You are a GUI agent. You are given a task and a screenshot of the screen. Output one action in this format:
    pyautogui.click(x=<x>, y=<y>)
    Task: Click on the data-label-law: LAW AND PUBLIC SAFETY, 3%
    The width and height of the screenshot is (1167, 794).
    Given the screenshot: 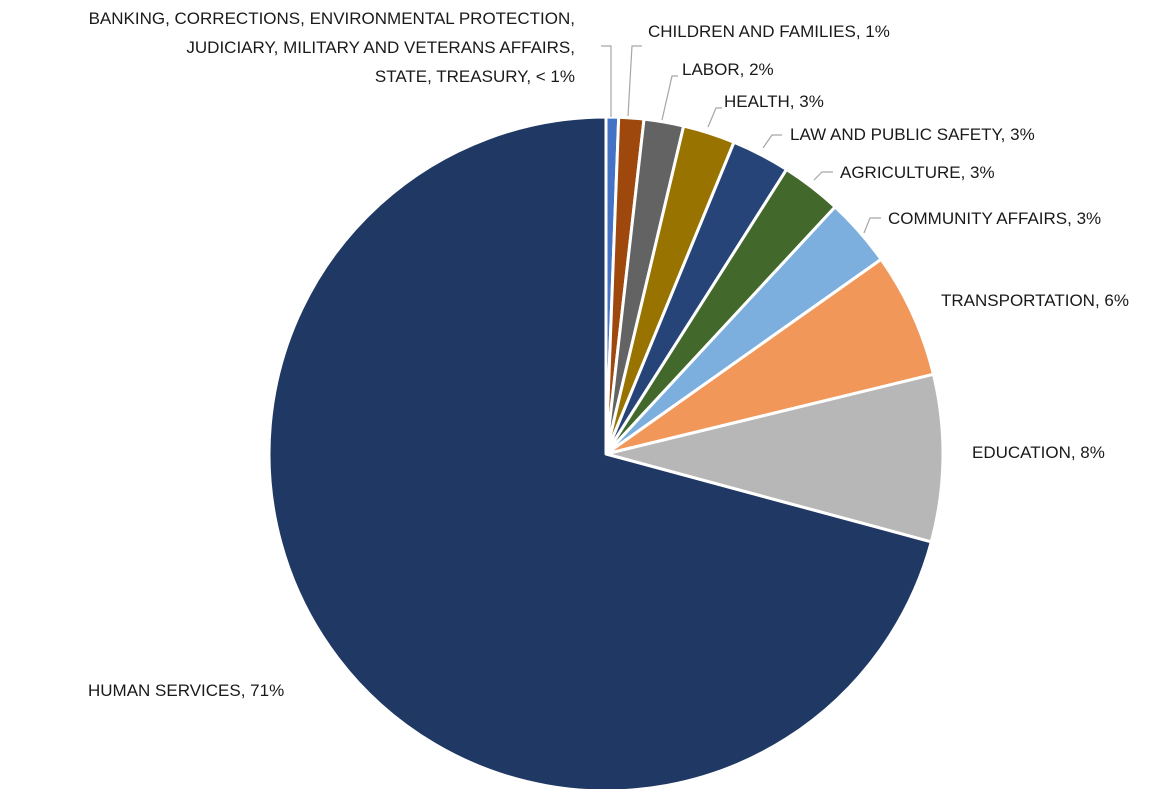 What is the action you would take?
    pyautogui.click(x=912, y=134)
    